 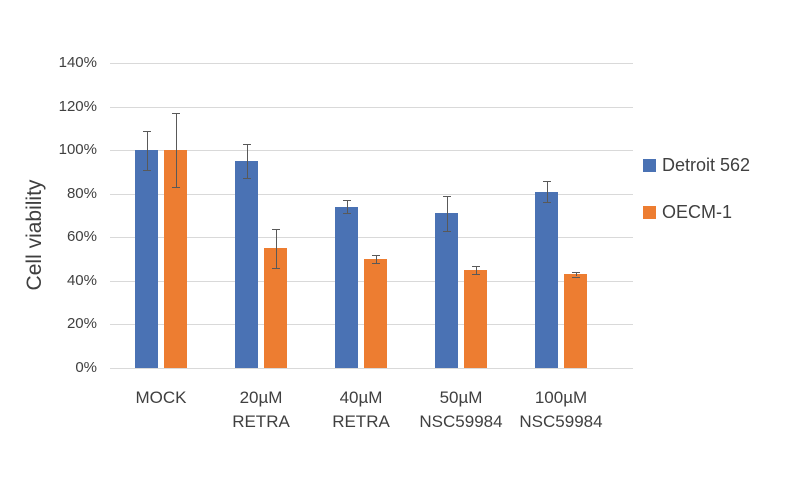 What do you see at coordinates (81, 237) in the screenshot?
I see `y-tick-label: 60%` at bounding box center [81, 237].